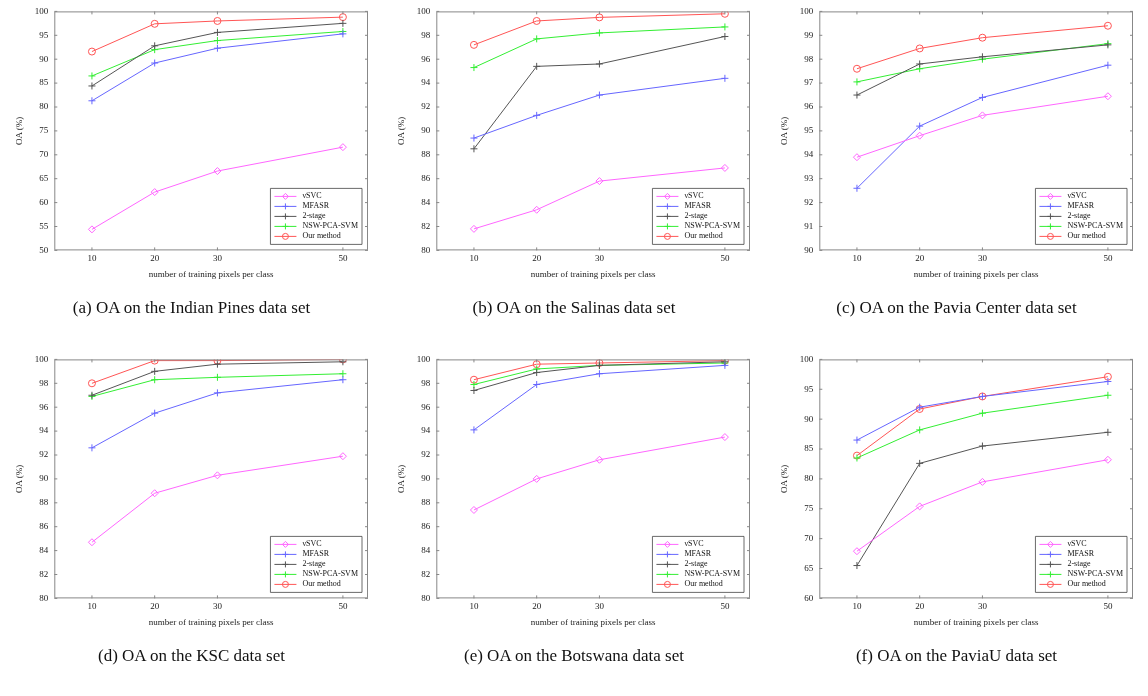 This screenshot has height=696, width=1148. What do you see at coordinates (426, 82) in the screenshot?
I see `y-tick-label: 94` at bounding box center [426, 82].